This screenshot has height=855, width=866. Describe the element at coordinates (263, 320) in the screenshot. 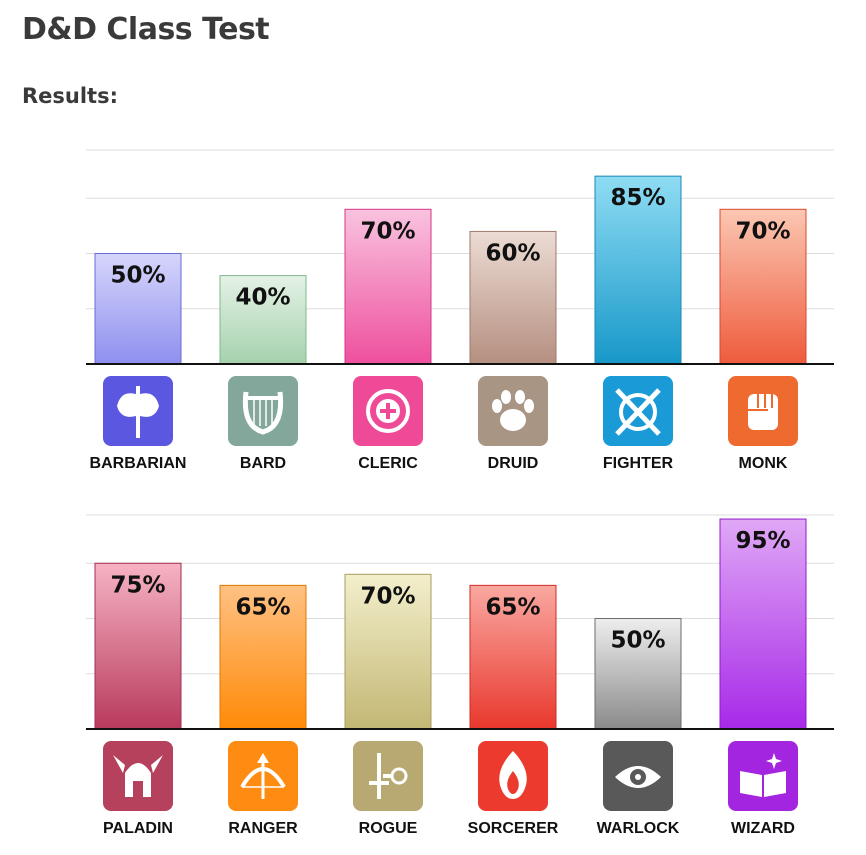

I see `bar-bard` at that location.